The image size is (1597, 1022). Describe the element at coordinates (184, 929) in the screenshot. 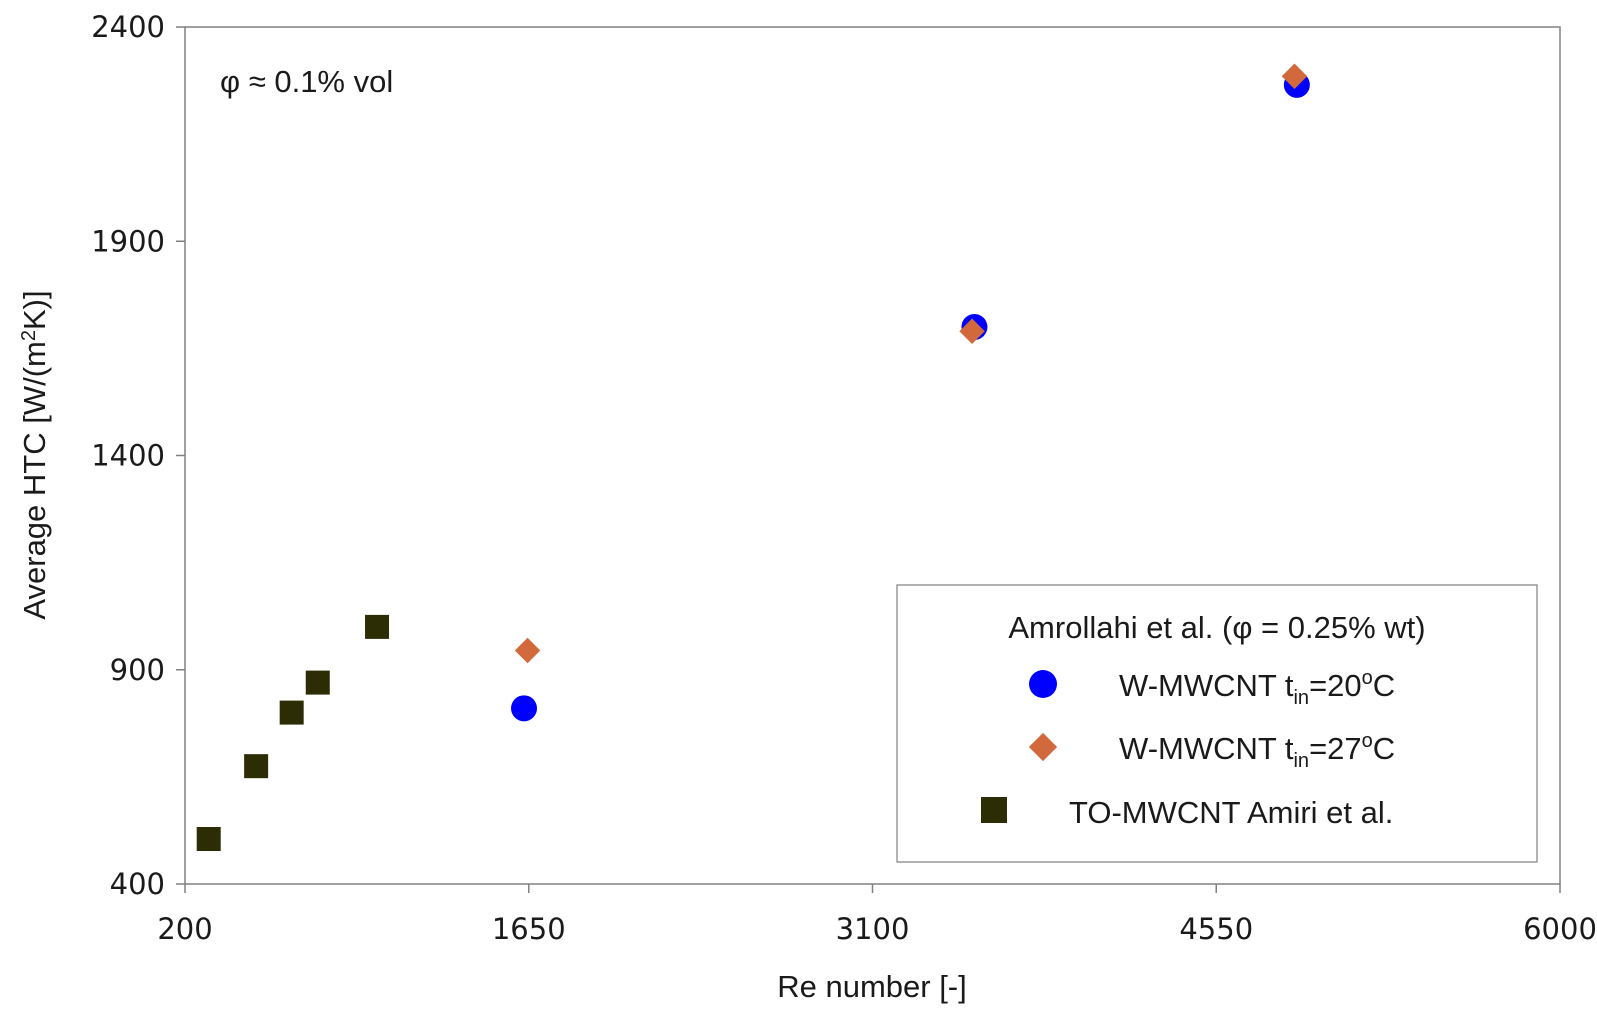

I see `x-tick-label: 200` at that location.